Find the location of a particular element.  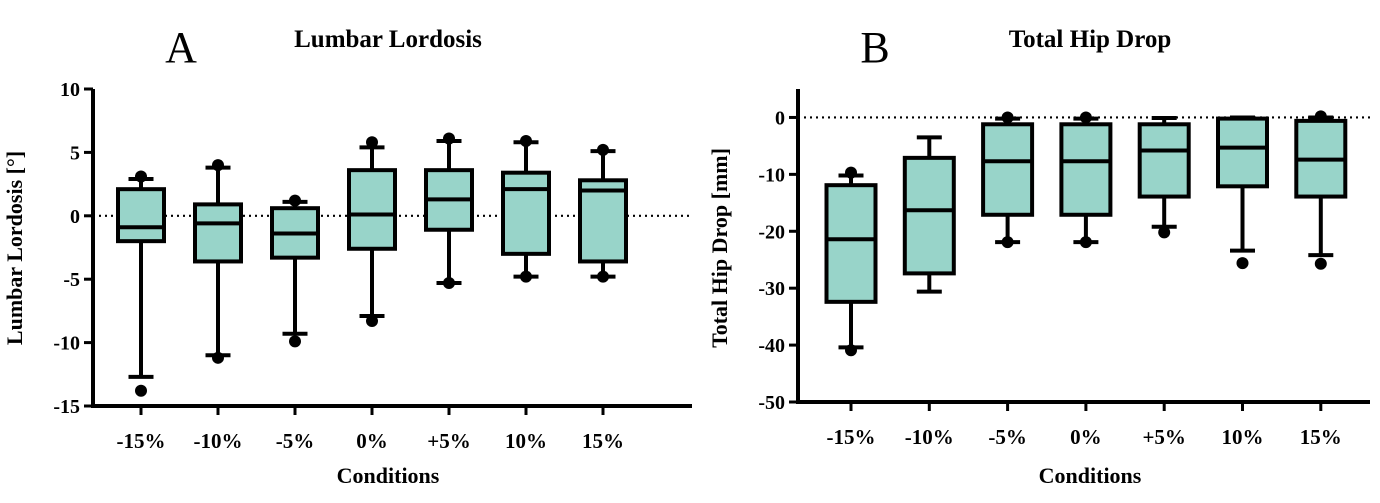

panel-a-letter: A is located at coordinates (181, 47).